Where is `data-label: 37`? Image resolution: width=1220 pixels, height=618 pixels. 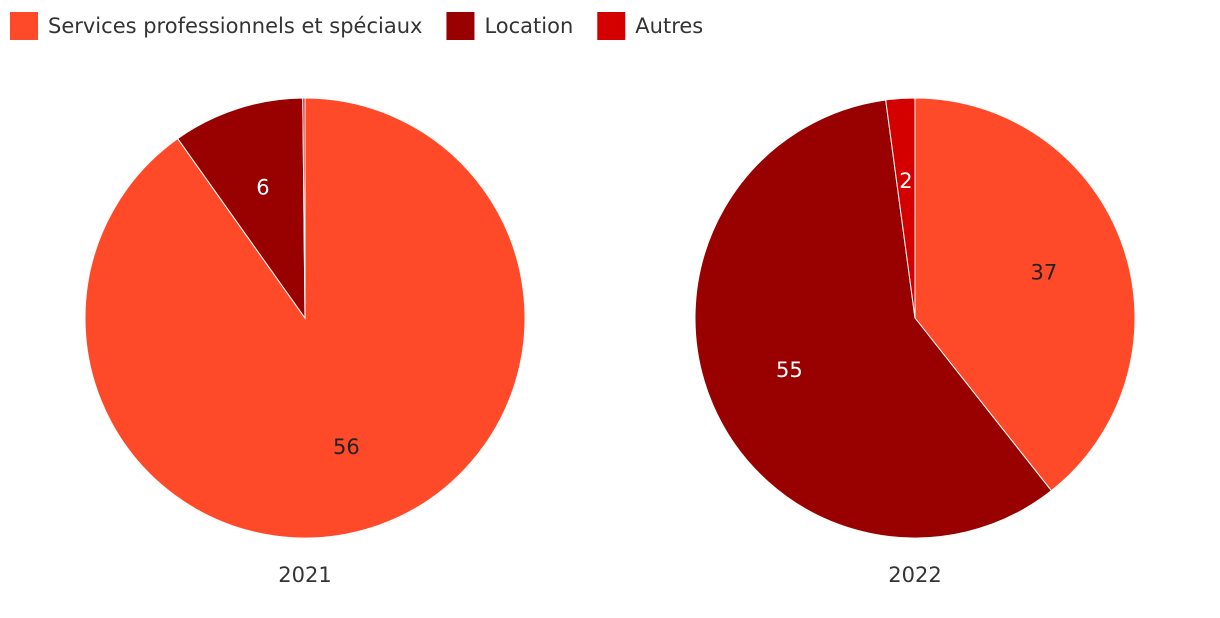 data-label: 37 is located at coordinates (1043, 272).